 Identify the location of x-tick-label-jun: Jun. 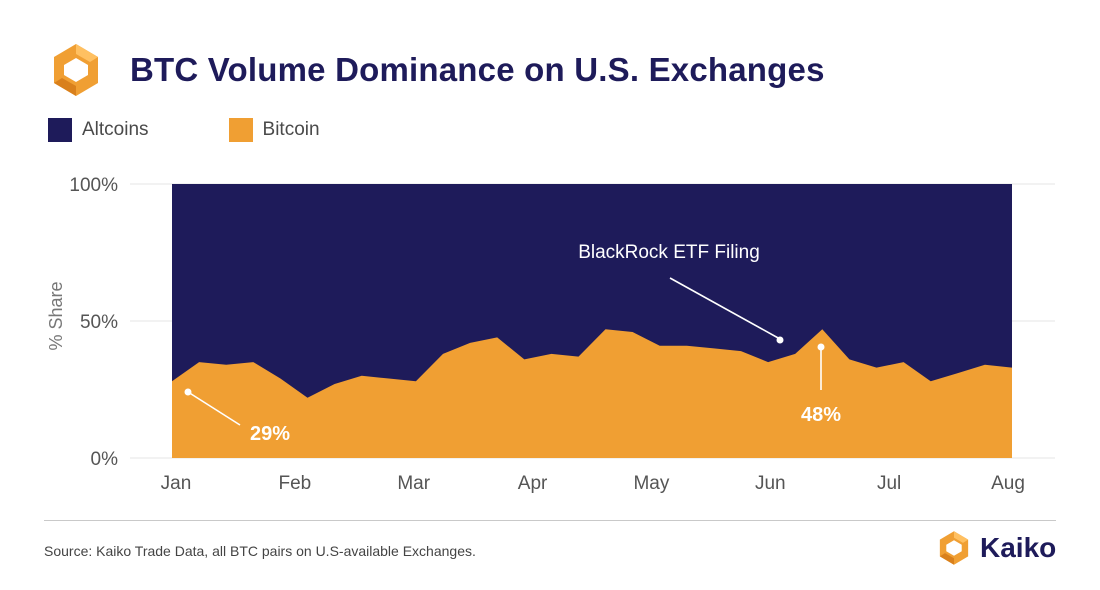
(770, 483).